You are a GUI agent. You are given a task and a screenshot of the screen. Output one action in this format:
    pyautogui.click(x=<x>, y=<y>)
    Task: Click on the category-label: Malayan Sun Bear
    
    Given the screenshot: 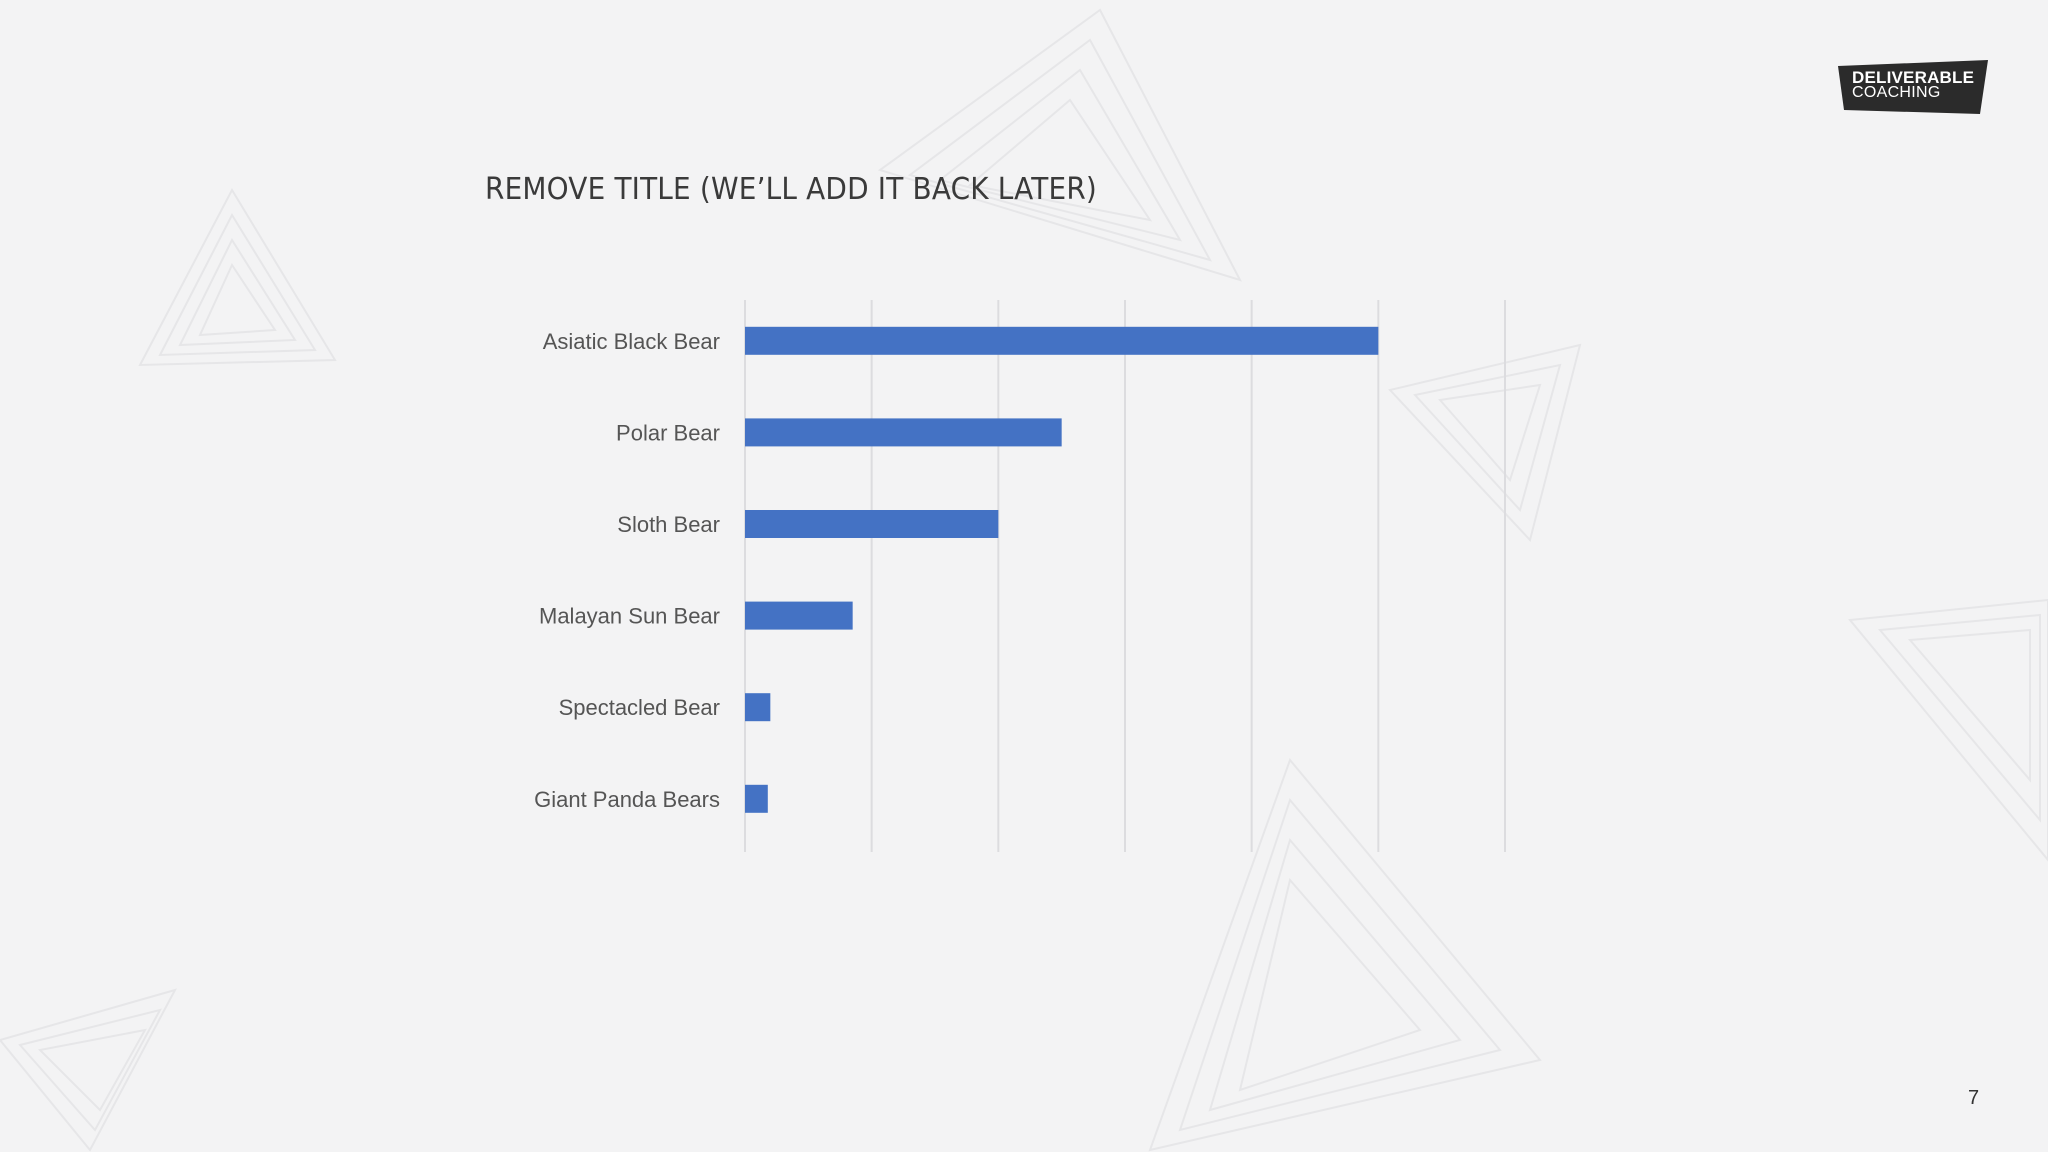 What is the action you would take?
    pyautogui.click(x=629, y=616)
    